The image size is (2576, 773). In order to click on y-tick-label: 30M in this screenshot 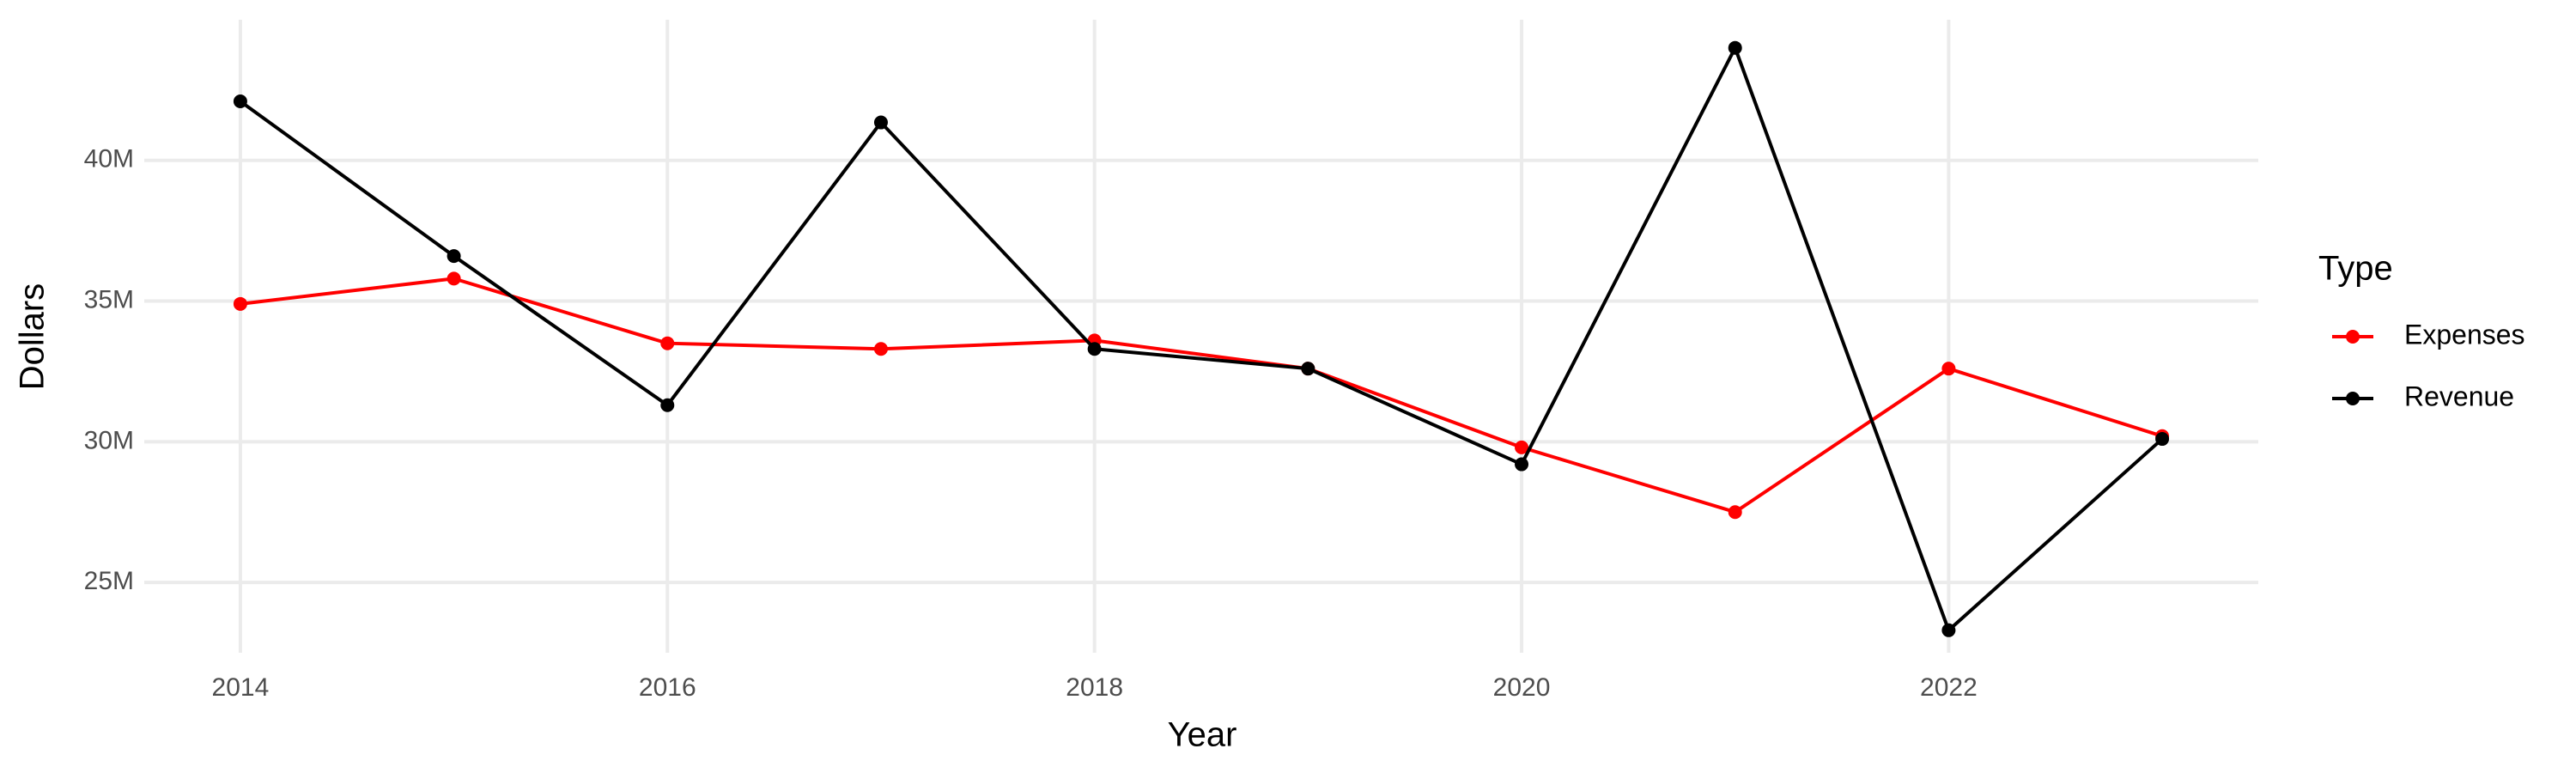, I will do `click(109, 440)`.